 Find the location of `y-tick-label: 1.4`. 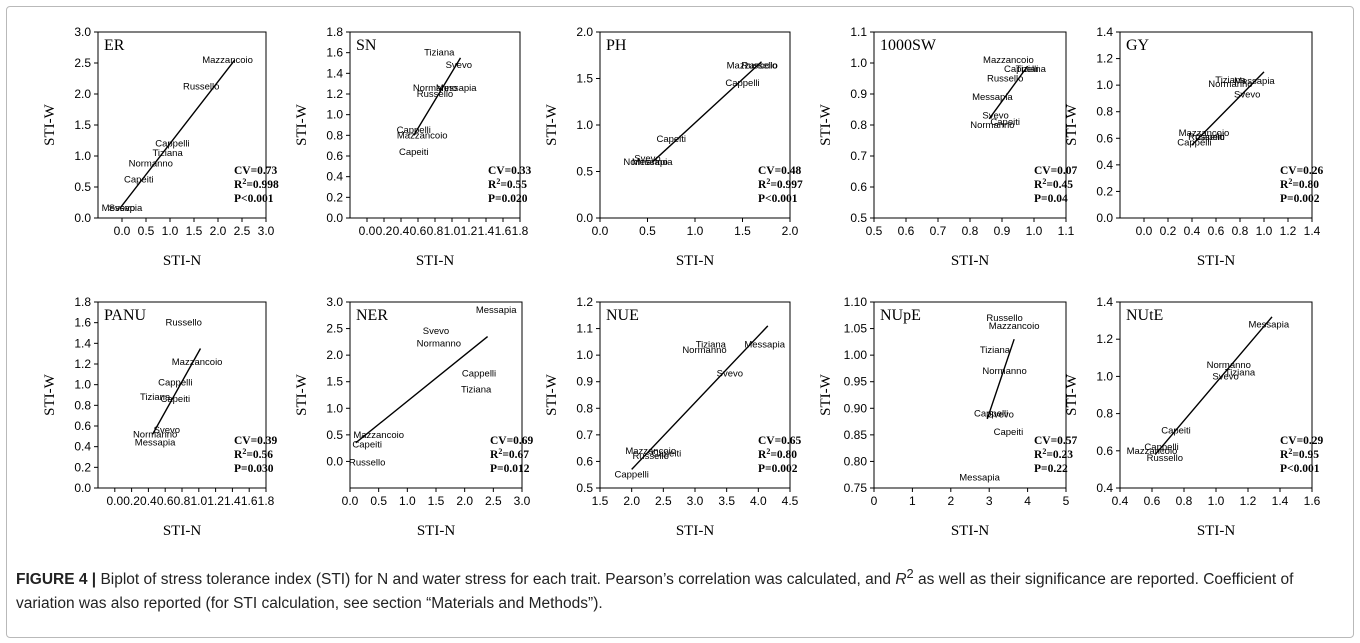

y-tick-label: 1.4 is located at coordinates (334, 73).